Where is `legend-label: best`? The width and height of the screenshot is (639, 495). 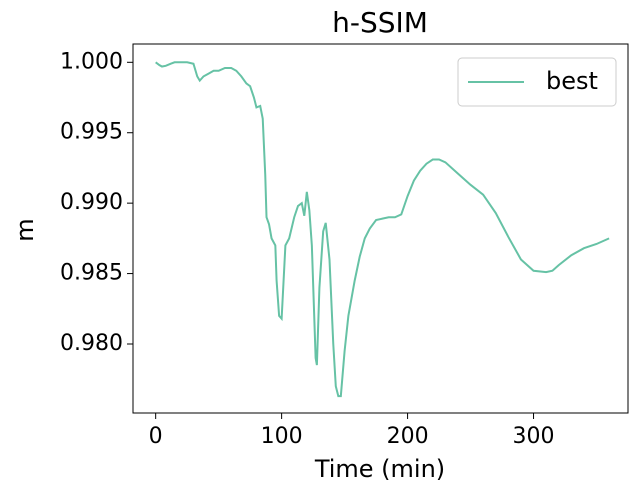
legend-label: best is located at coordinates (572, 81).